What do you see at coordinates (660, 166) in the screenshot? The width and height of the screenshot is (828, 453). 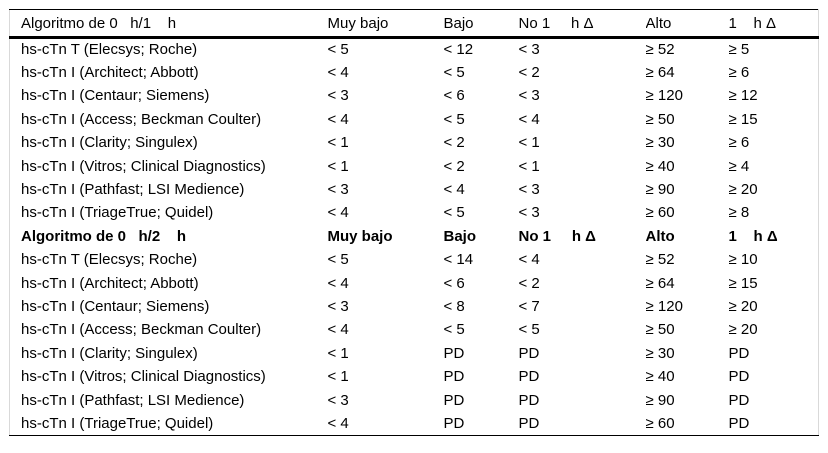 I see `value-cell: ≥ 40` at bounding box center [660, 166].